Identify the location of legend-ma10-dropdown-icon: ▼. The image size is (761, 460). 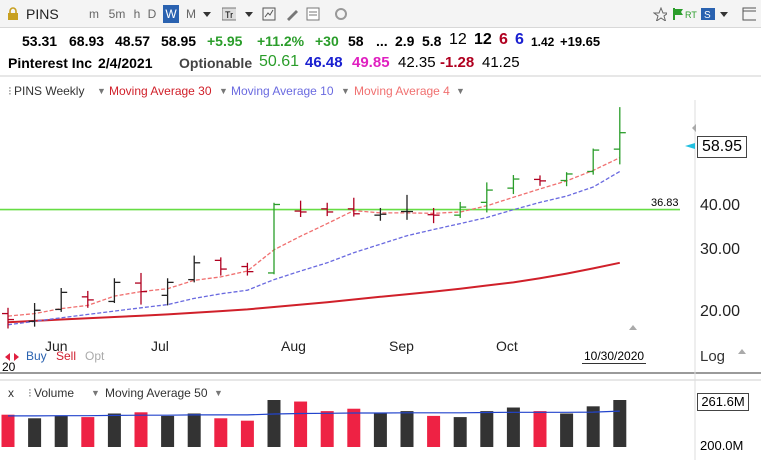
(345, 91).